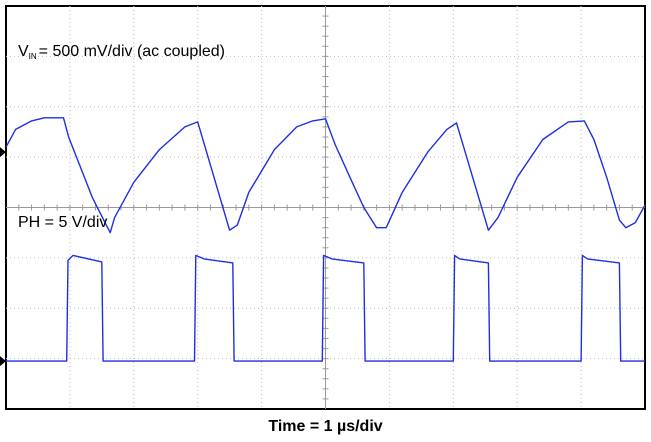 Image resolution: width=651 pixels, height=442 pixels. I want to click on ph-channel-label: PH = 5 V/div, so click(62, 222).